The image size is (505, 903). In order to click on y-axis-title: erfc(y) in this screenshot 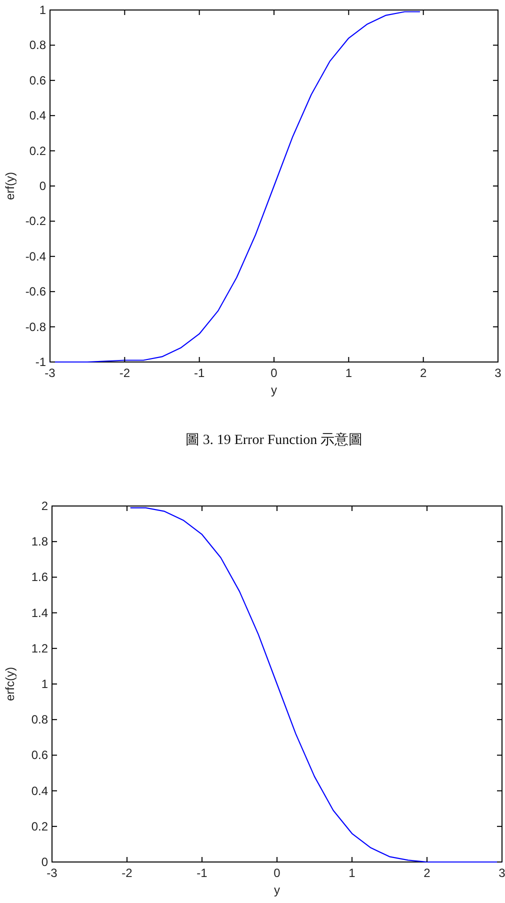, I will do `click(10, 684)`.